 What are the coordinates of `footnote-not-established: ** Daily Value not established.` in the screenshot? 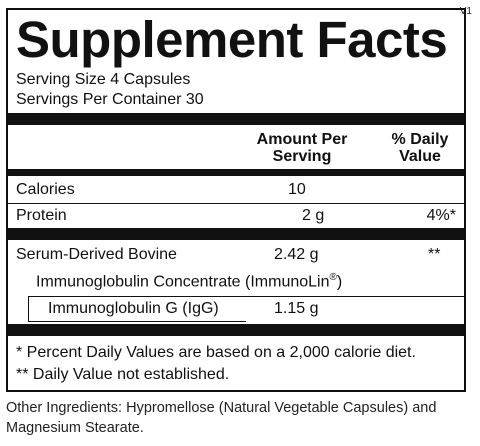 It's located at (123, 374).